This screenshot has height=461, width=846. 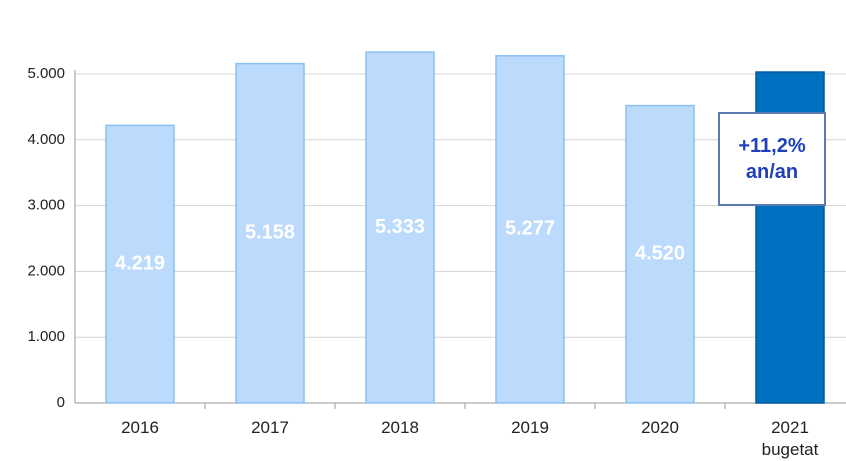 I want to click on value-label: 5.333, so click(x=400, y=227).